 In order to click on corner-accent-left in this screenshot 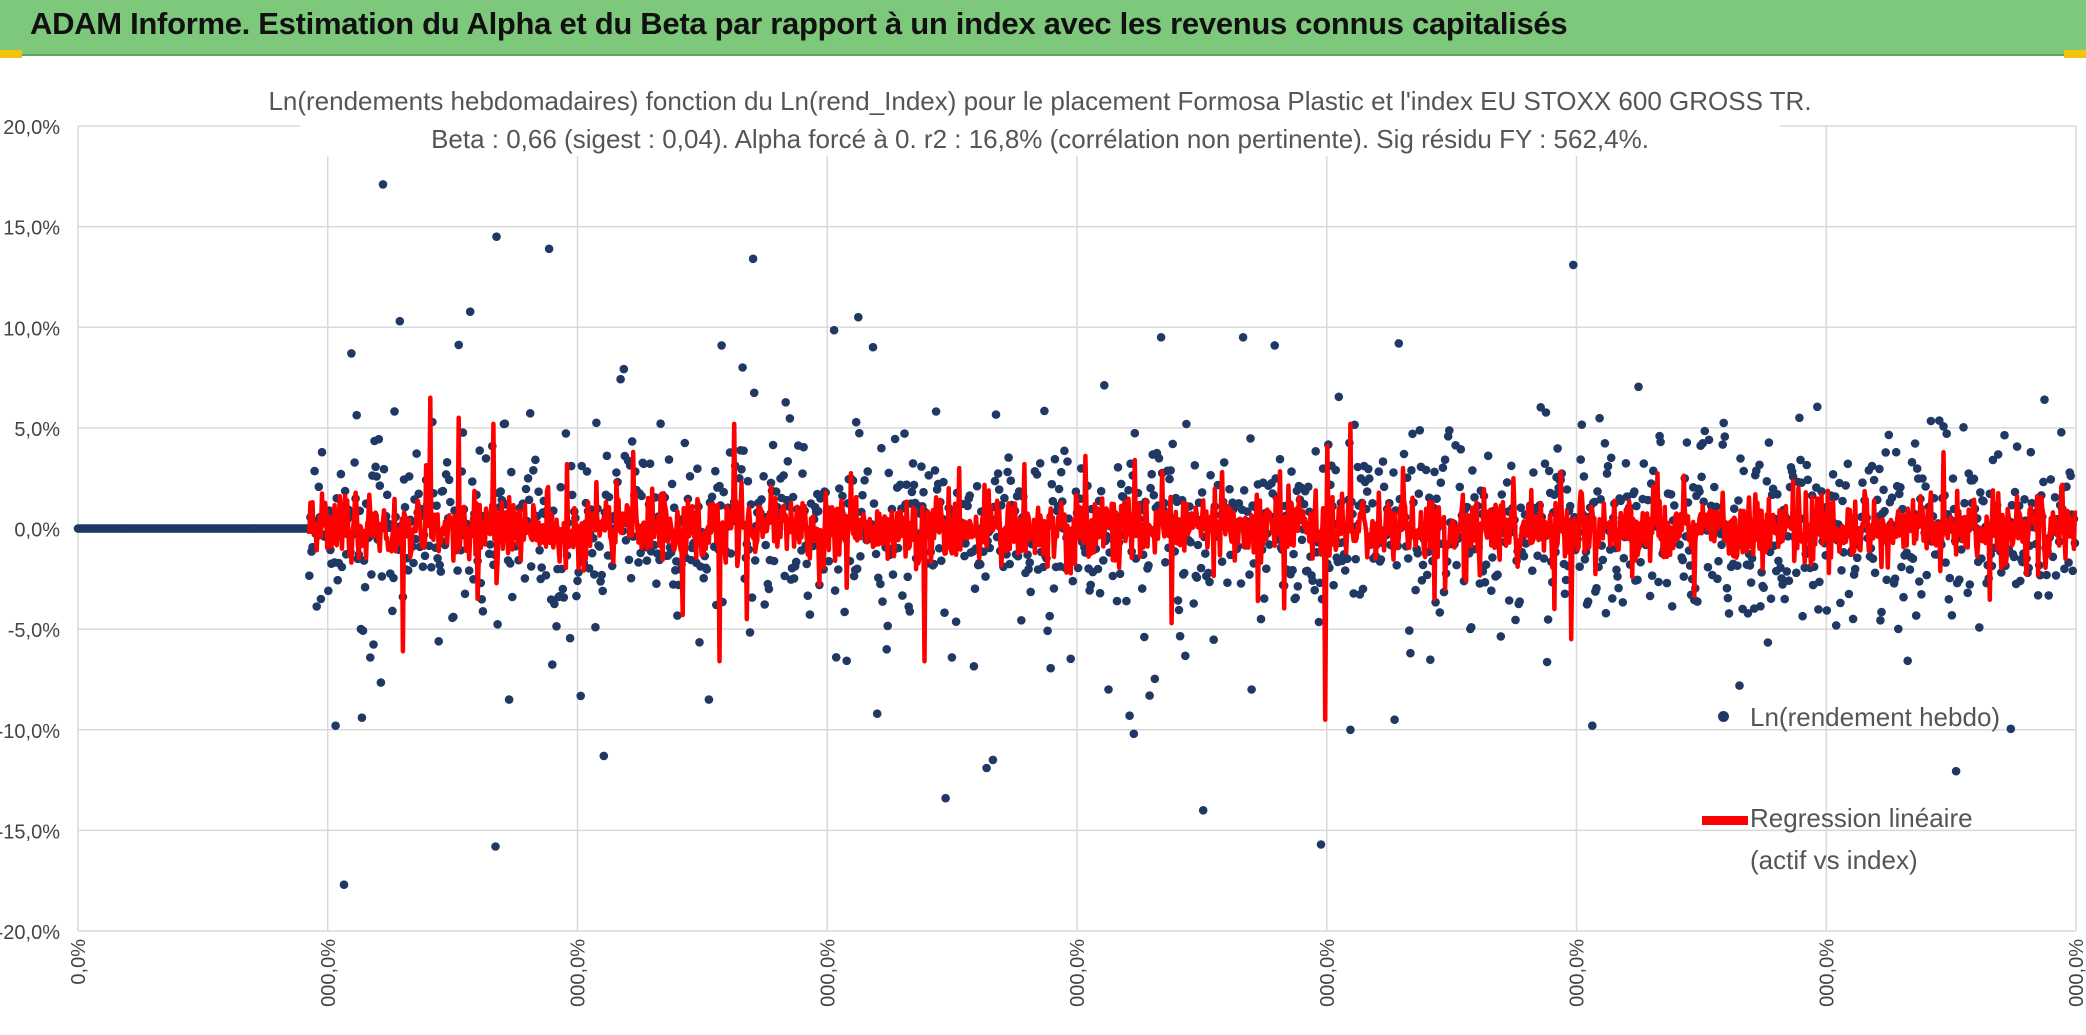, I will do `click(11, 54)`.